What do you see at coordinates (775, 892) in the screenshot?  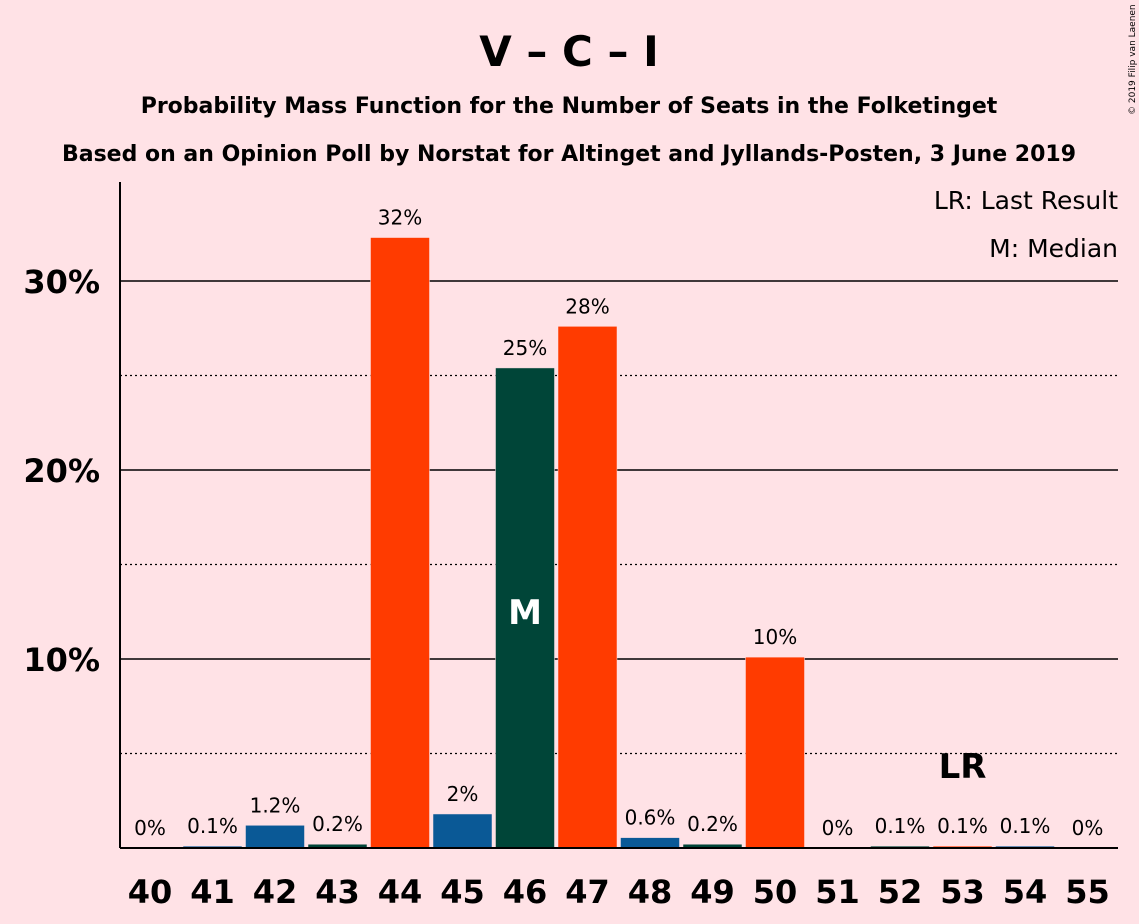 I see `x-tick-label-50: 50` at bounding box center [775, 892].